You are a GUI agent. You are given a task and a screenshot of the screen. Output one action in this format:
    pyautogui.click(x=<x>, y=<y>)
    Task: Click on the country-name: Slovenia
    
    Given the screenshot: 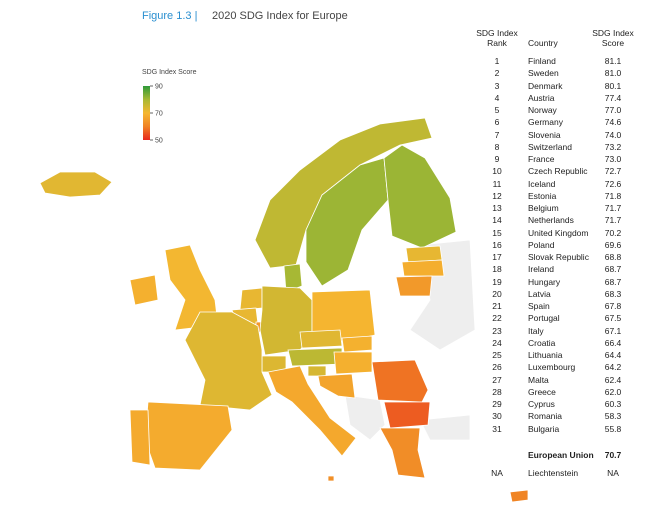 What is the action you would take?
    pyautogui.click(x=544, y=134)
    